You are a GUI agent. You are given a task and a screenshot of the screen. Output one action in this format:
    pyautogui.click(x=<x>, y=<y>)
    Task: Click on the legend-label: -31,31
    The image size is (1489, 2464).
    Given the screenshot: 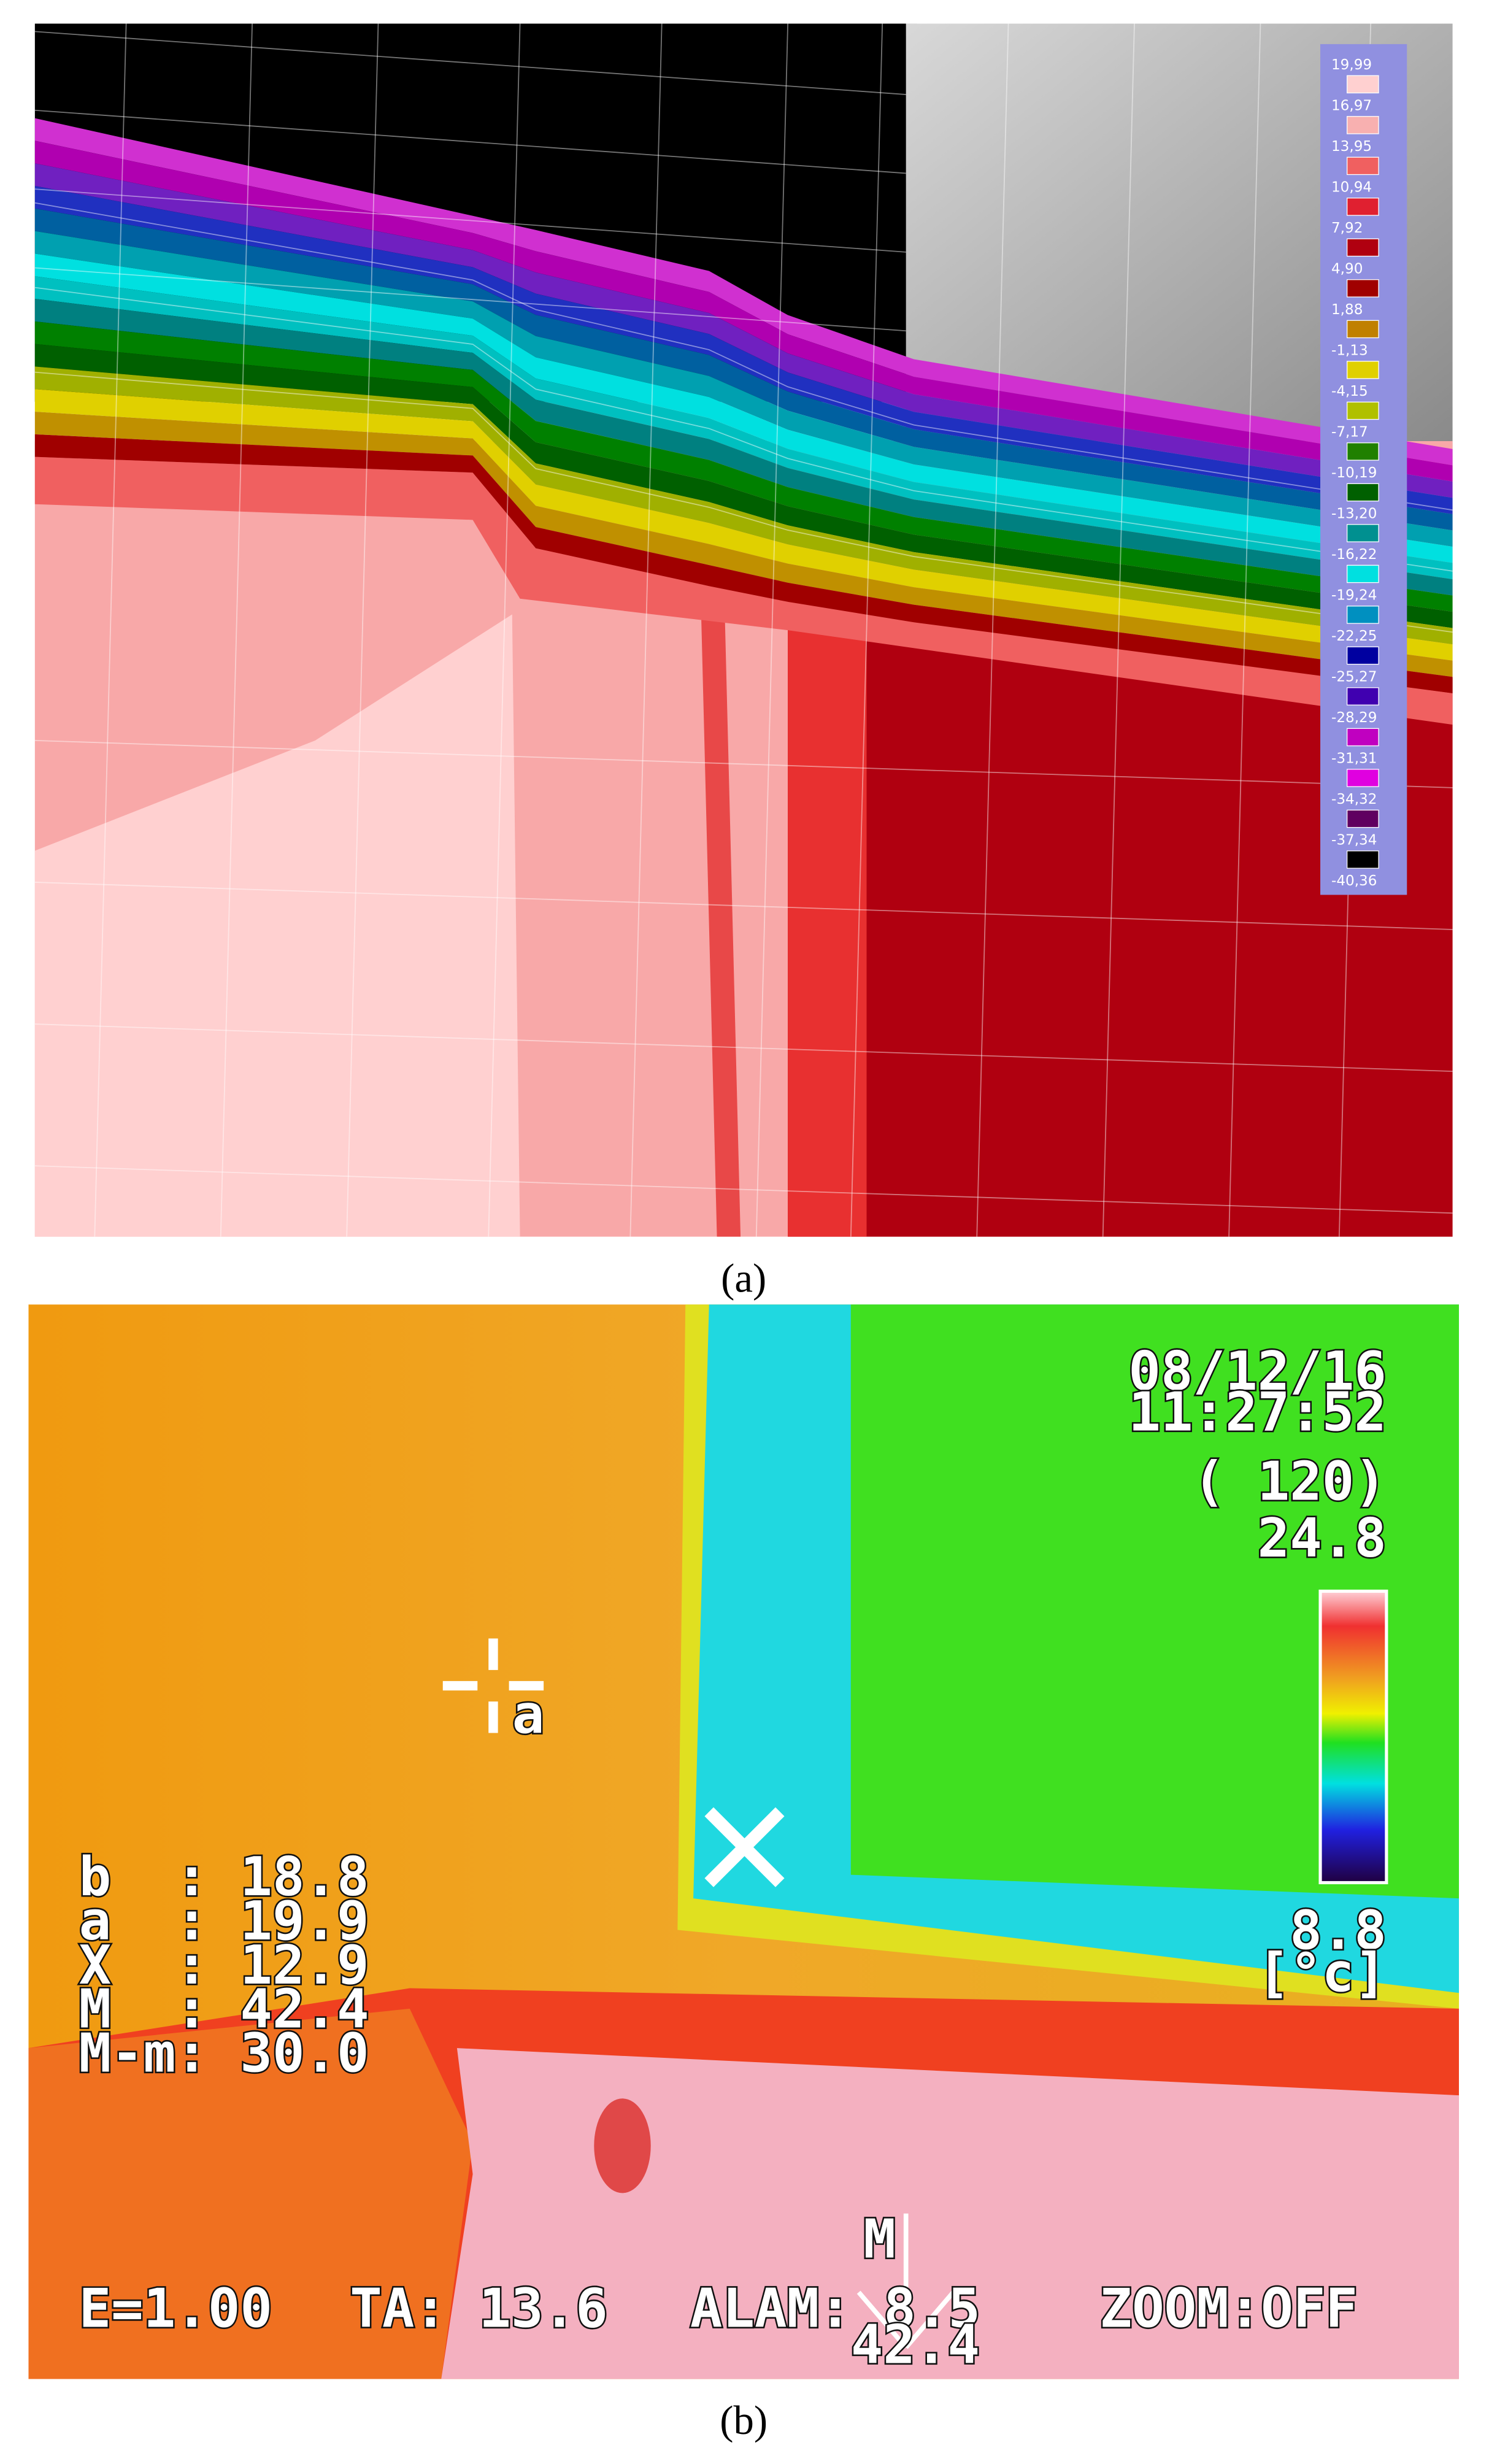 What is the action you would take?
    pyautogui.click(x=1354, y=759)
    